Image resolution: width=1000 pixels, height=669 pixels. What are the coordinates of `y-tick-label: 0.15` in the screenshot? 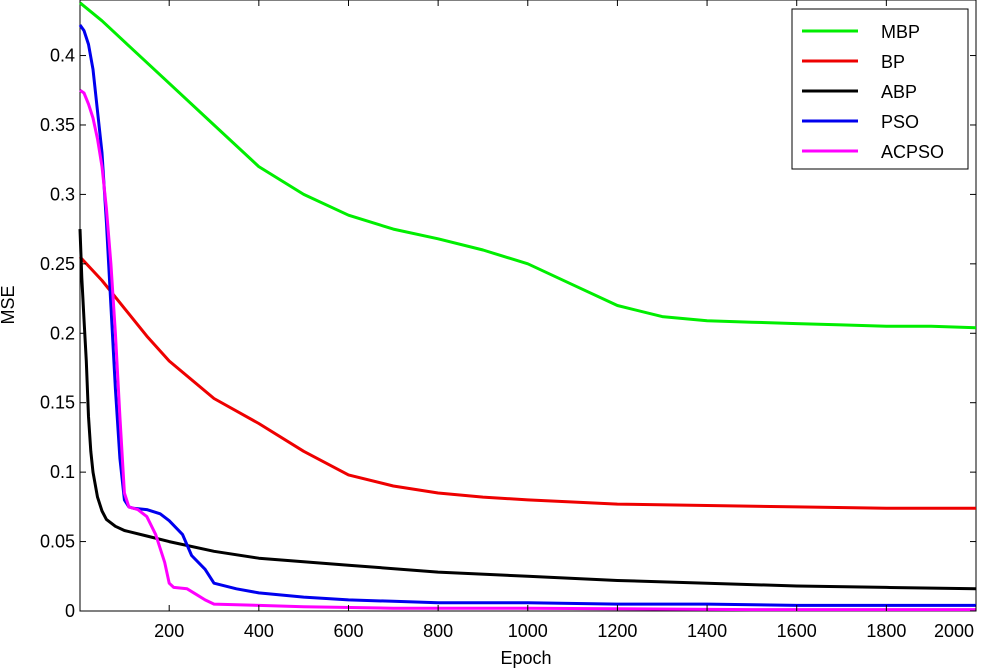 It's located at (57, 403).